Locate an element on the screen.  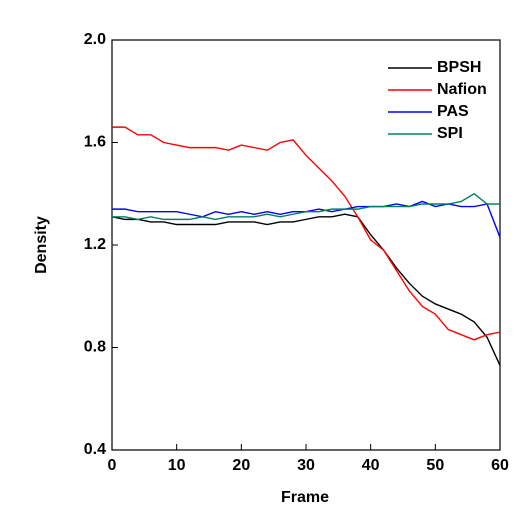
y-tick-label: 1.2 is located at coordinates (95, 244).